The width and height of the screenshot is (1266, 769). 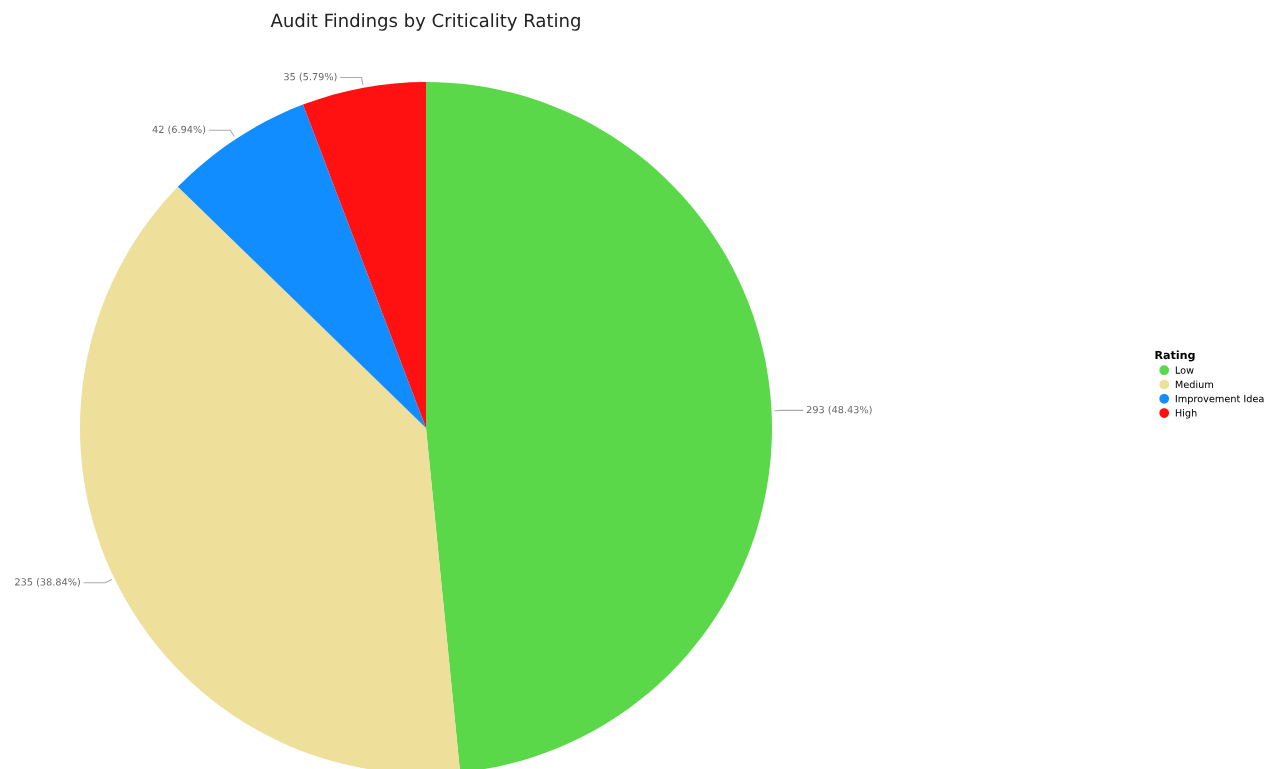 What do you see at coordinates (425, 22) in the screenshot?
I see `chart-title: Audit Findings by Criticality Rating` at bounding box center [425, 22].